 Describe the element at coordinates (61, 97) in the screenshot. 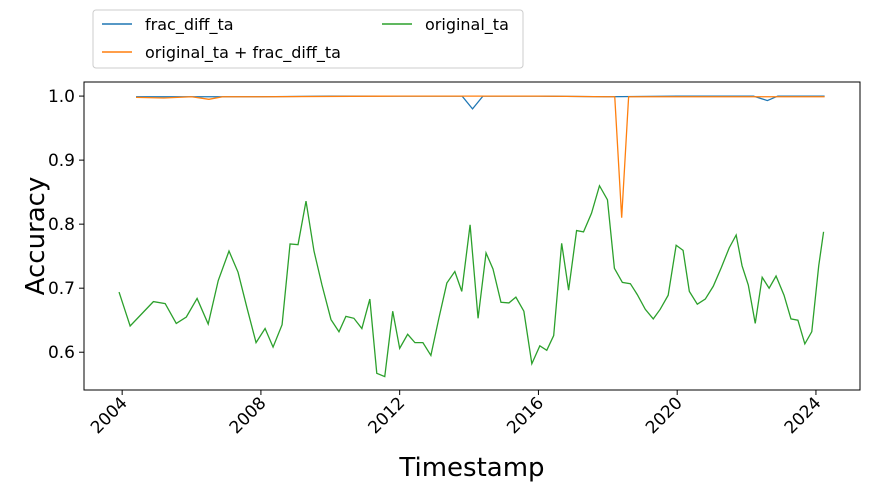

I see `y-tick-label: 1.0` at that location.